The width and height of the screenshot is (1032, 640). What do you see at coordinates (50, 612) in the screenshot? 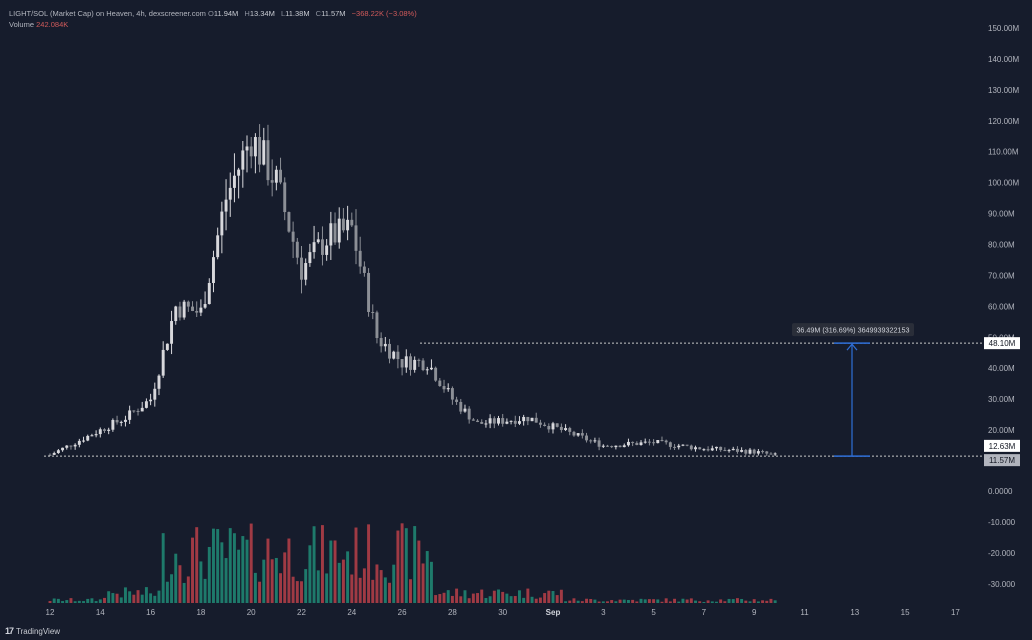
I see `x-tick-label: 12` at bounding box center [50, 612].